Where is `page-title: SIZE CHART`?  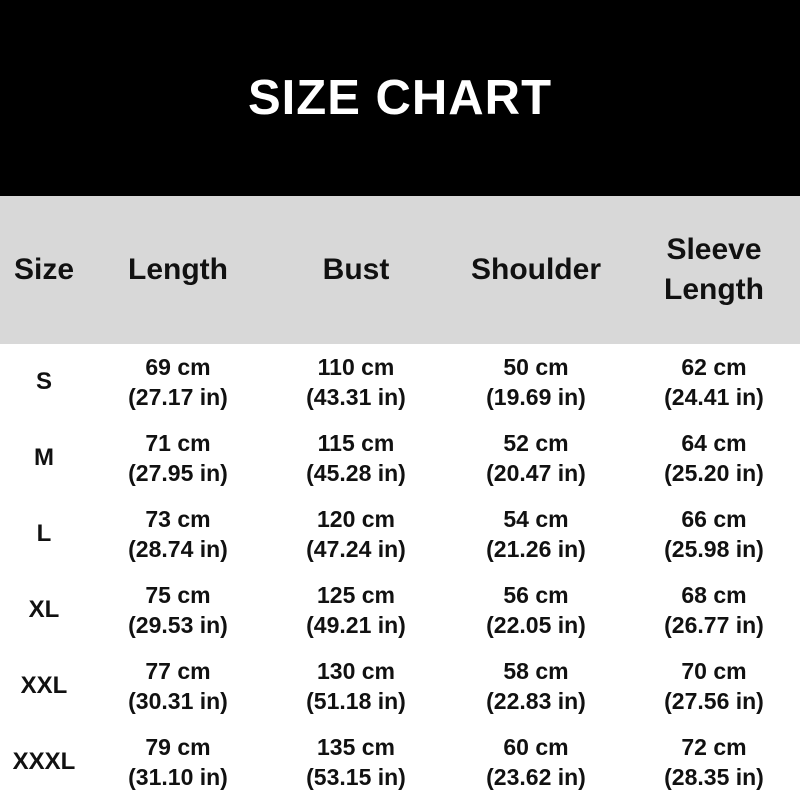
page-title: SIZE CHART is located at coordinates (400, 98).